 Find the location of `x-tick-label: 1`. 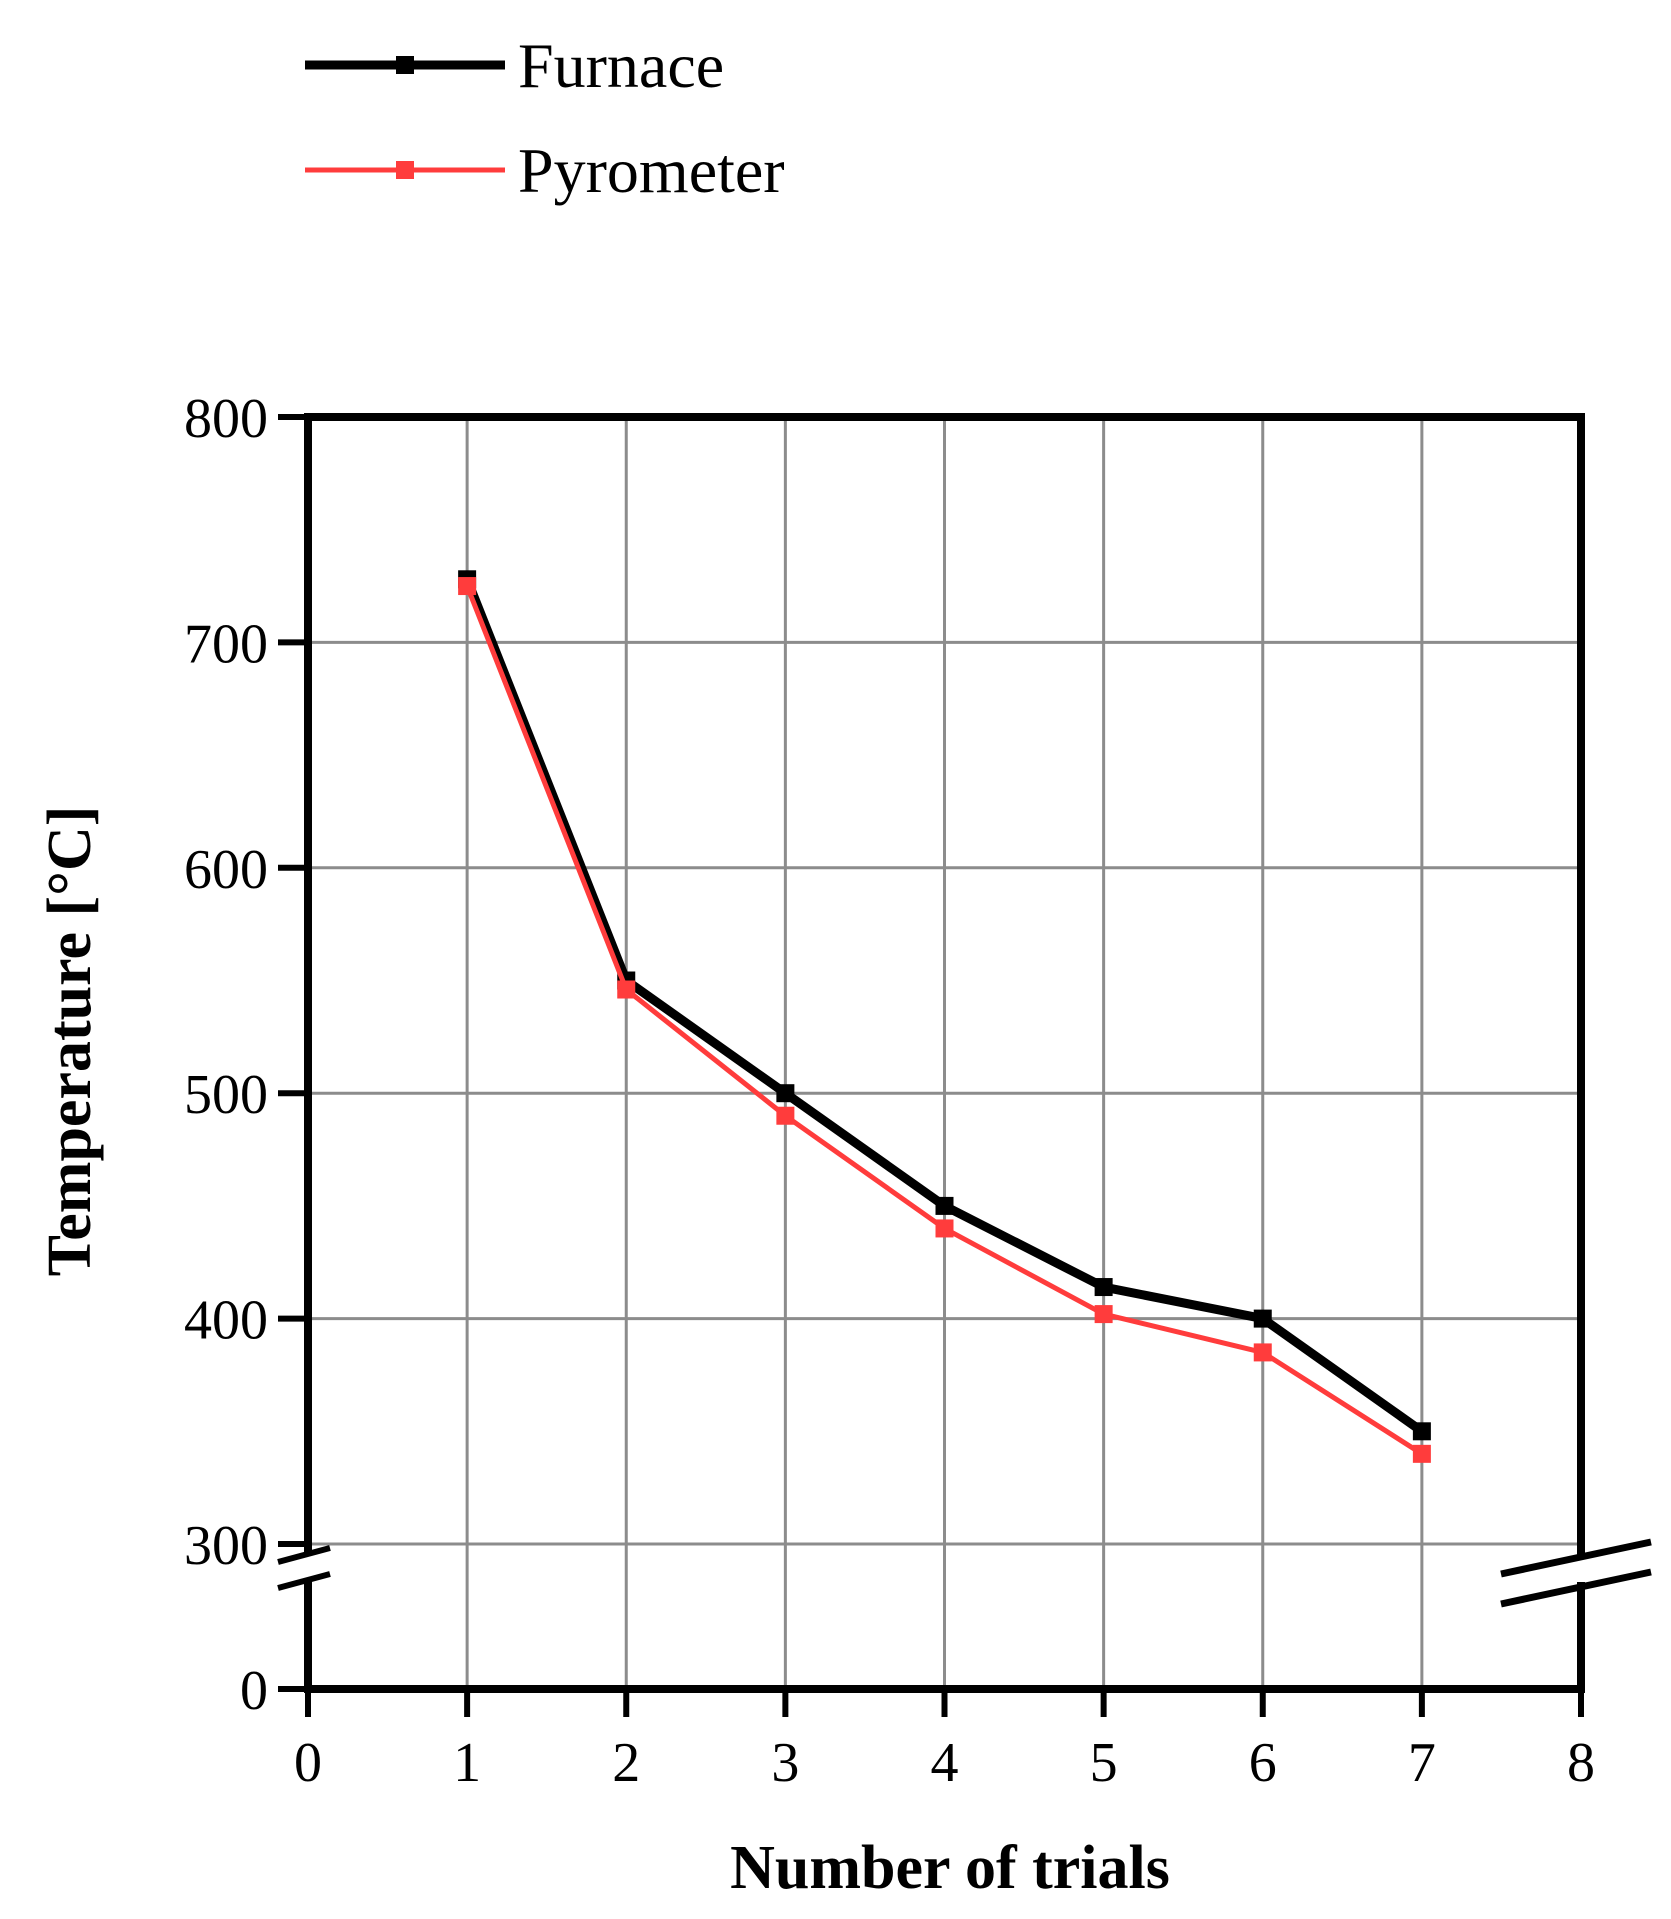

x-tick-label: 1 is located at coordinates (467, 1763).